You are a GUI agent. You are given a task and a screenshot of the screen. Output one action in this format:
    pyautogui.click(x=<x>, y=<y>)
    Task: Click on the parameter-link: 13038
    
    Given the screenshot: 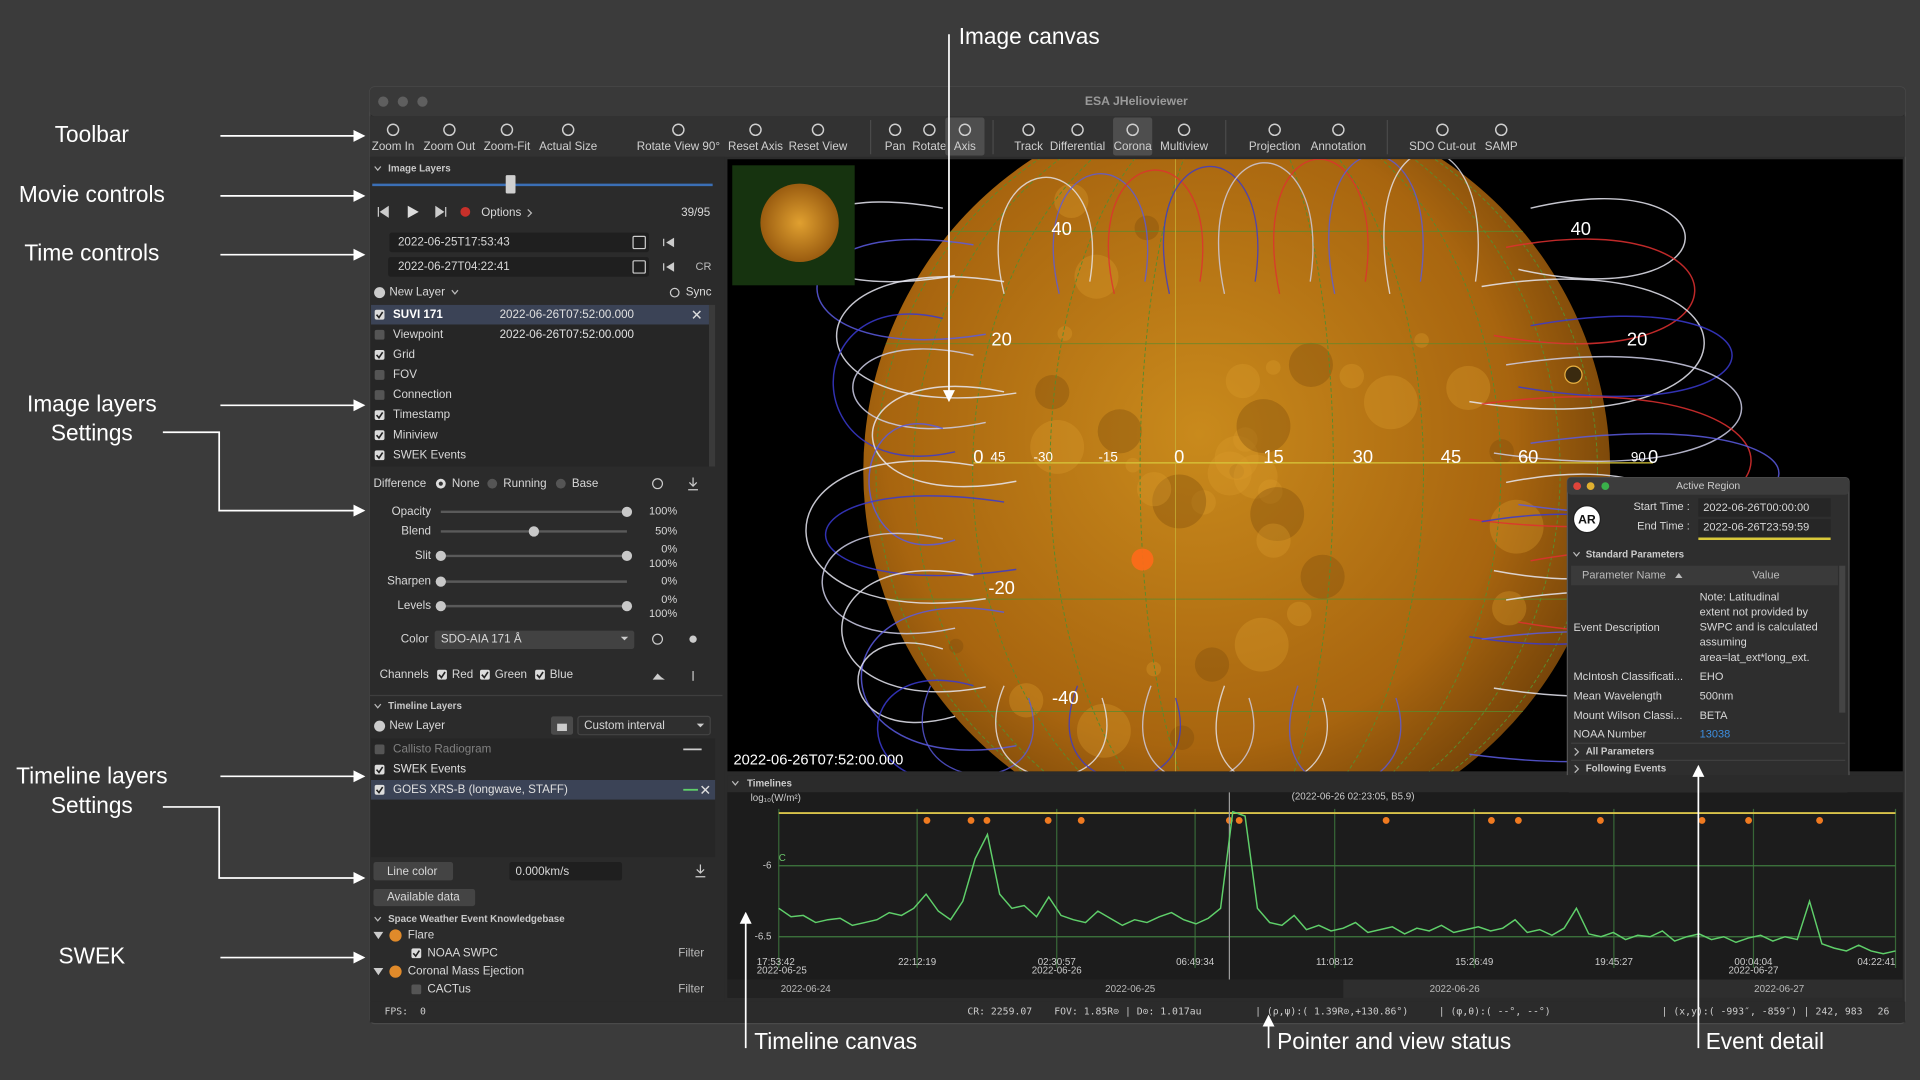 What is the action you would take?
    pyautogui.click(x=1715, y=735)
    